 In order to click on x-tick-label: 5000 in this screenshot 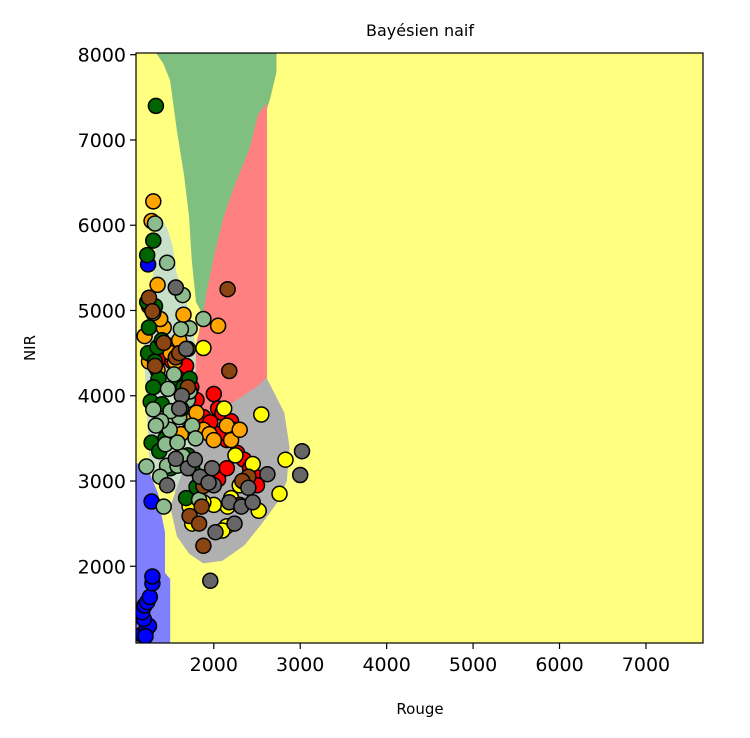, I will do `click(473, 665)`.